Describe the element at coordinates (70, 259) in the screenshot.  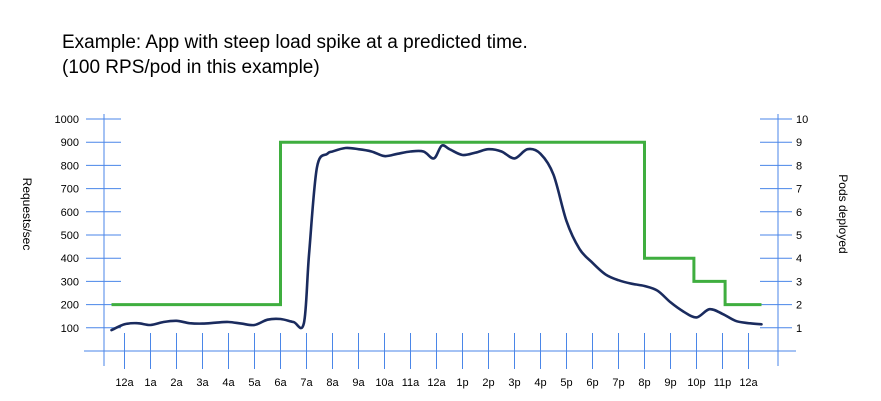
I see `y-left-tick-label: 400` at that location.